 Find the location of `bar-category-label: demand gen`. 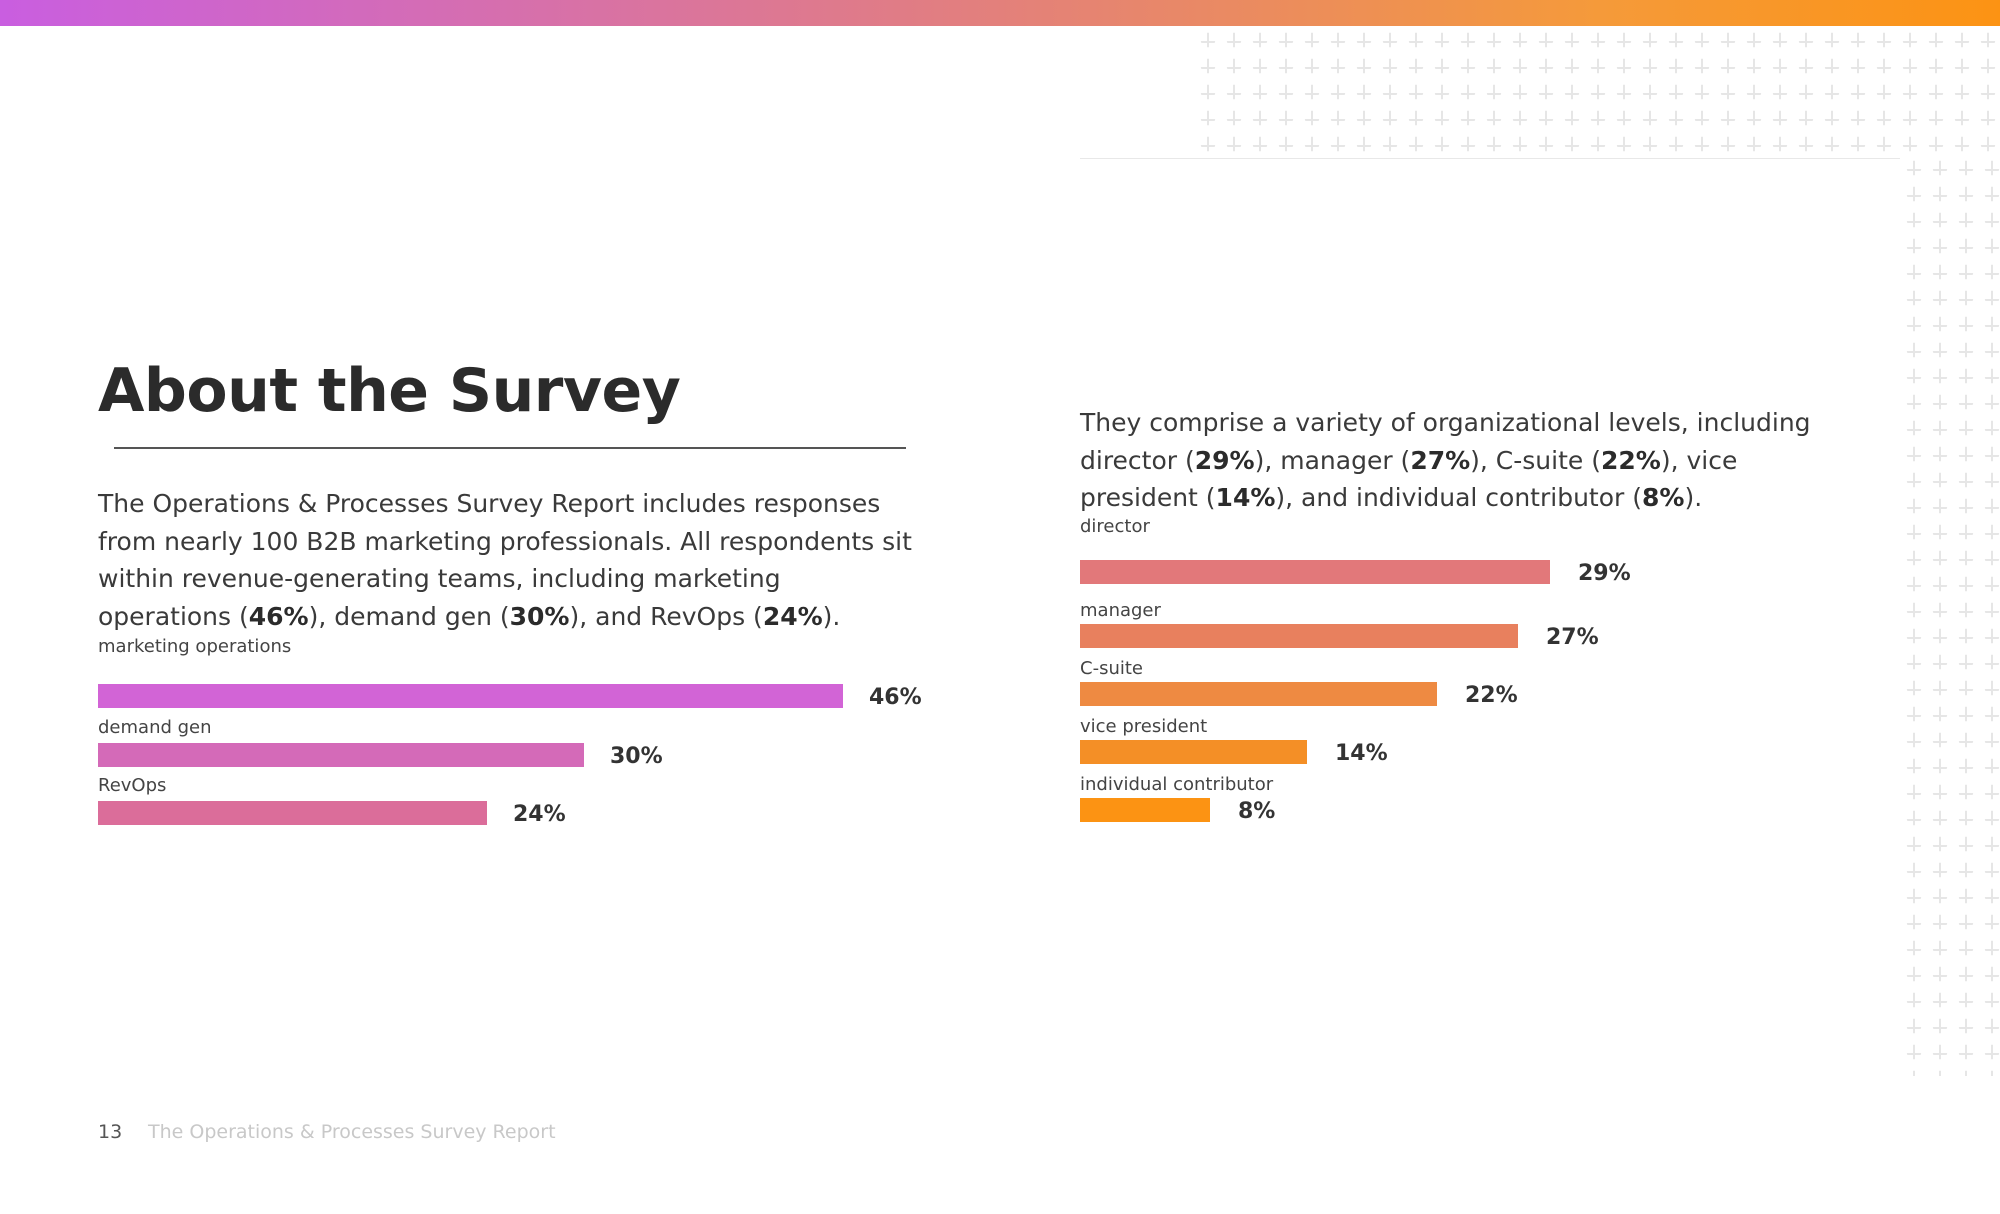

bar-category-label: demand gen is located at coordinates (155, 727).